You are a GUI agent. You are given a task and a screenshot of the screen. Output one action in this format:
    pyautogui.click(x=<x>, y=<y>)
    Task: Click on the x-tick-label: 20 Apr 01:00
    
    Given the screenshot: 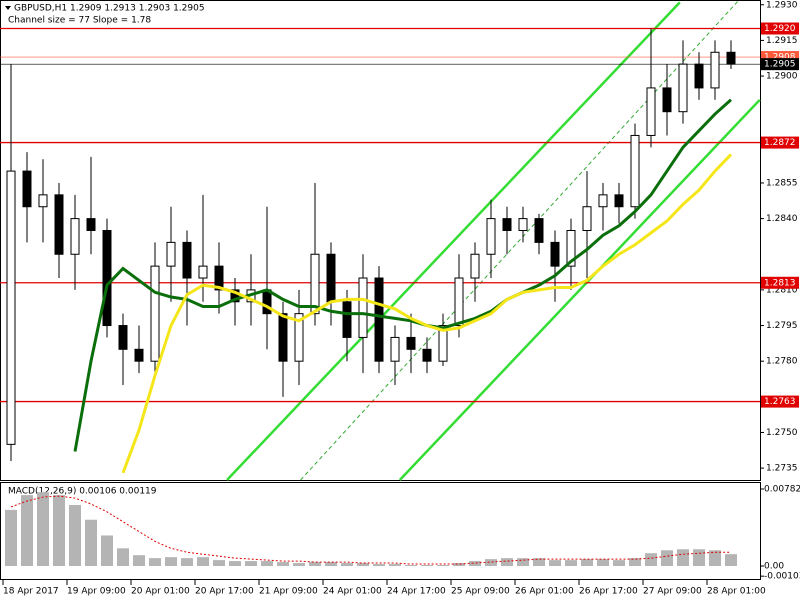 What is the action you would take?
    pyautogui.click(x=160, y=592)
    